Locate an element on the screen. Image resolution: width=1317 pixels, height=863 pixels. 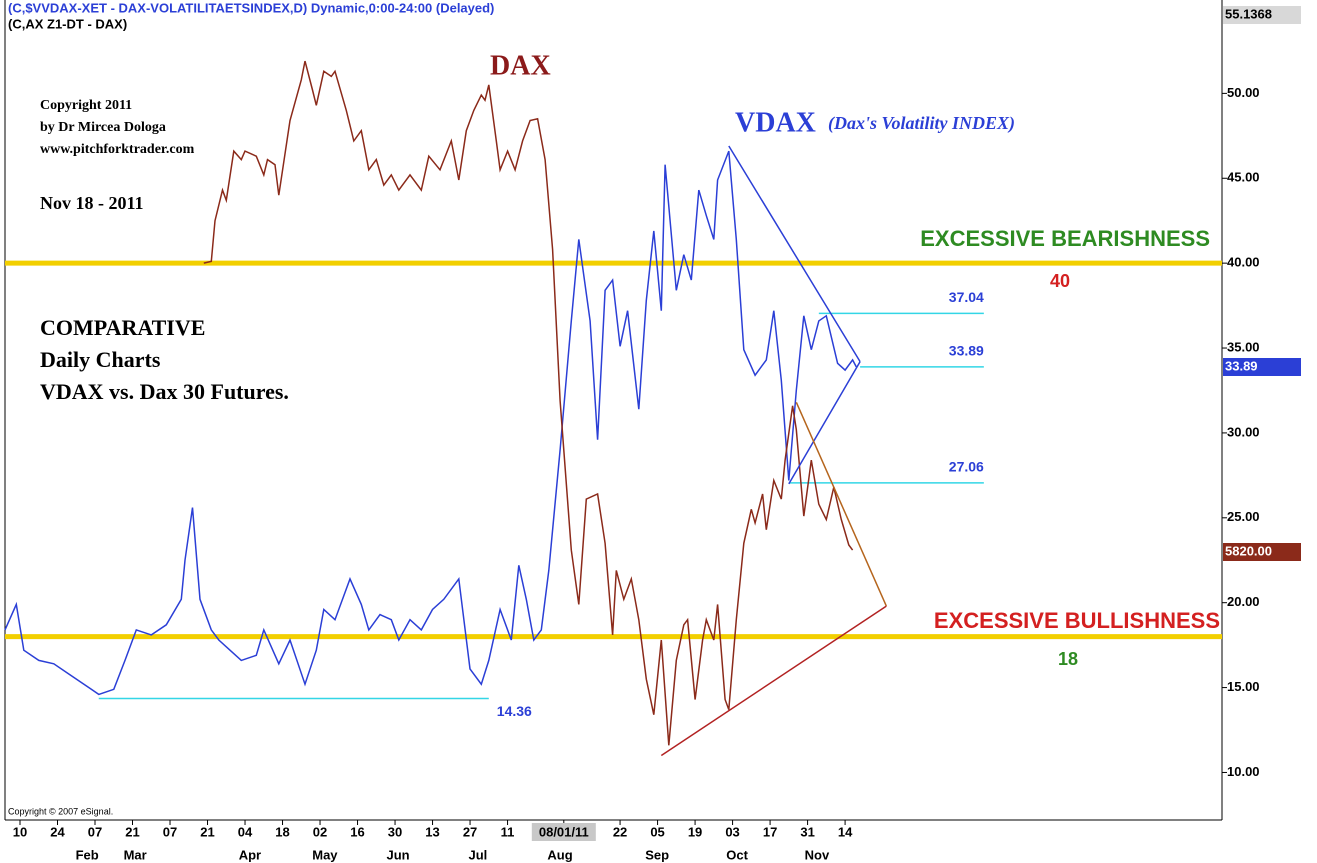
price-box-label: 33.89 is located at coordinates (1241, 365).